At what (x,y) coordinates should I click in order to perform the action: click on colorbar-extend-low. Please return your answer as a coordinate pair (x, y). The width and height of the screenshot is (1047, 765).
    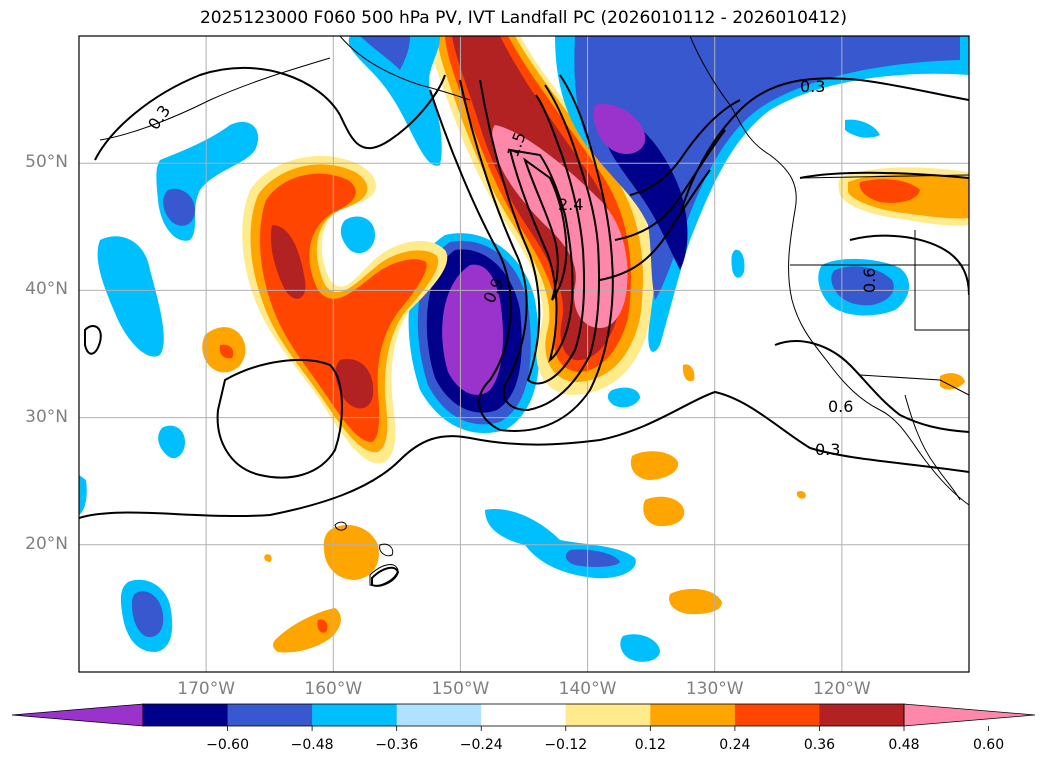
    Looking at the image, I should click on (77, 715).